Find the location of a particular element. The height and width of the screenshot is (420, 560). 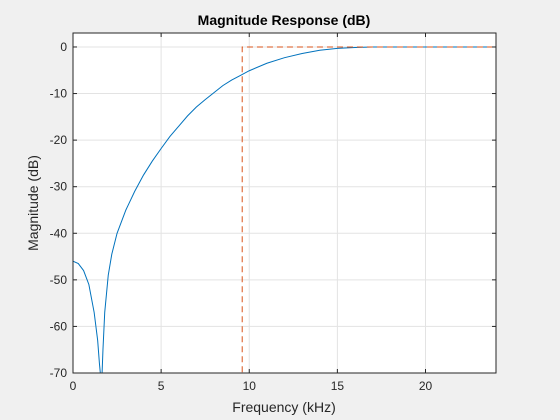

x-tick-label: 20 is located at coordinates (426, 386).